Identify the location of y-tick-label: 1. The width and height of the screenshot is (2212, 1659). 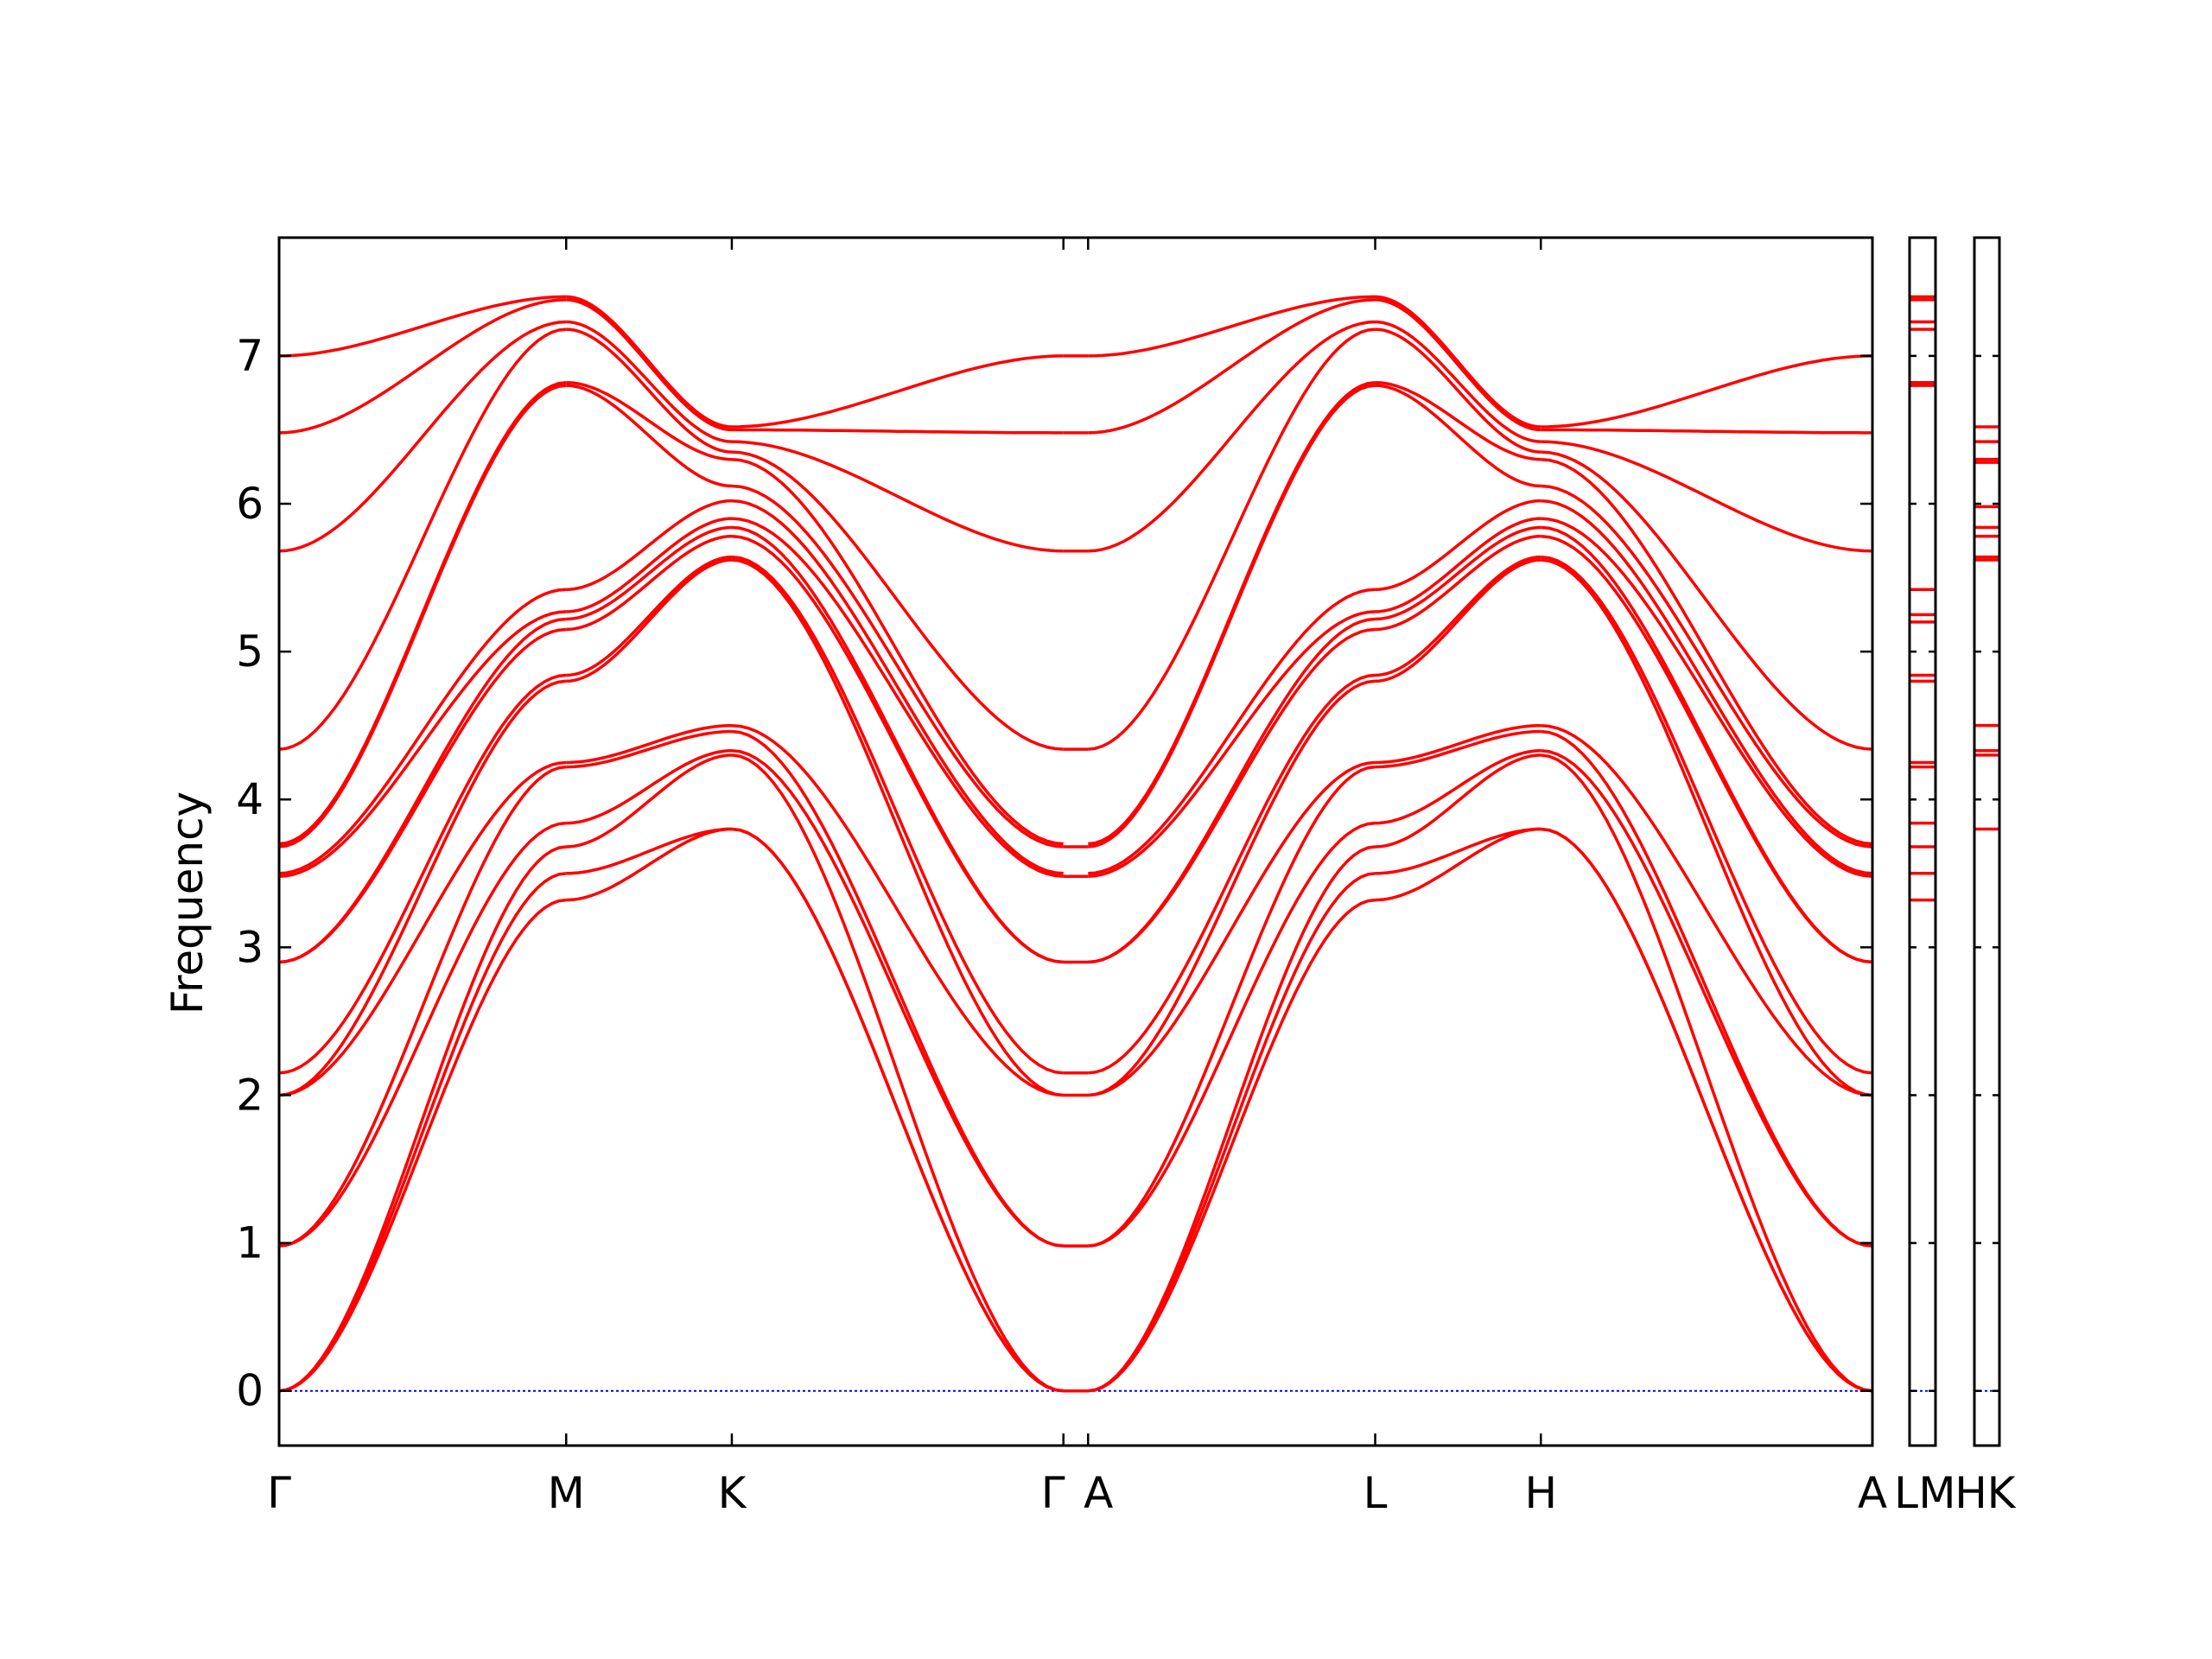
(250, 1243).